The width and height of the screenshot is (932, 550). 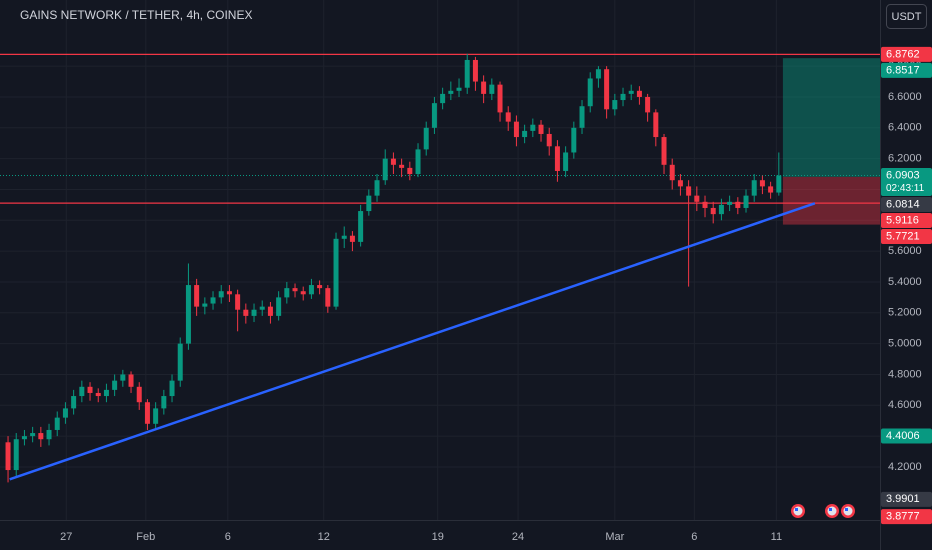 I want to click on event-icons, so click(x=823, y=511).